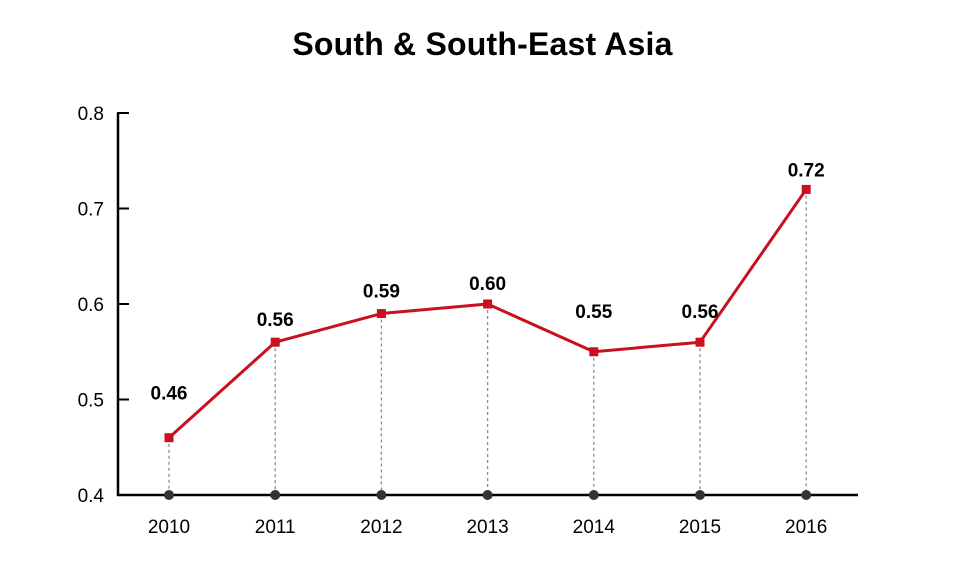 The width and height of the screenshot is (955, 584). What do you see at coordinates (91, 401) in the screenshot?
I see `y-tick-label: 0.5` at bounding box center [91, 401].